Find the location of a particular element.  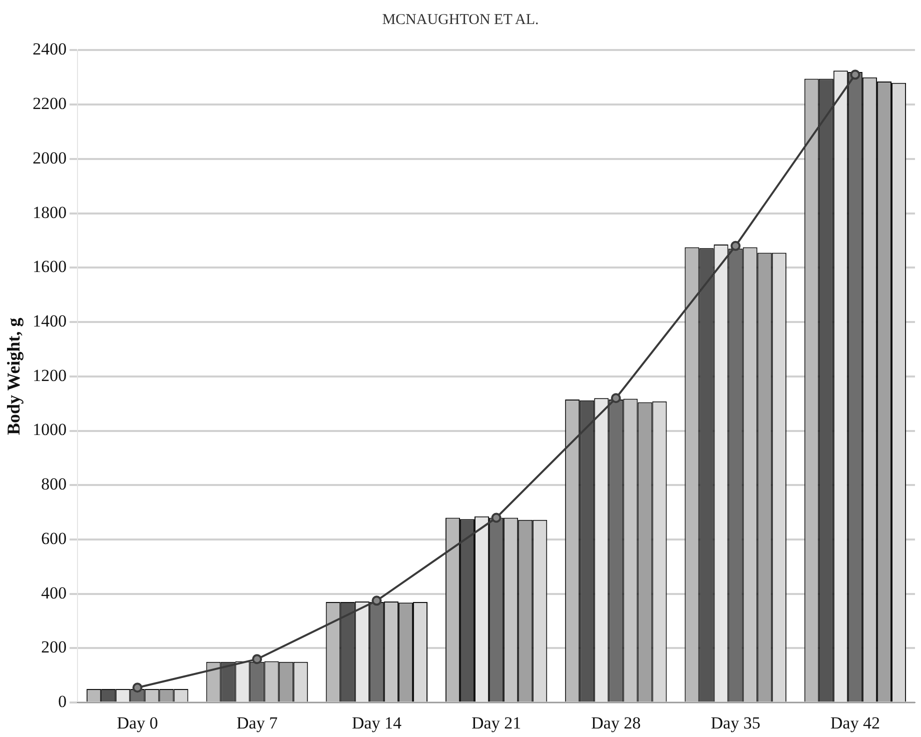

y-tick-label: 1000 is located at coordinates (49, 430).